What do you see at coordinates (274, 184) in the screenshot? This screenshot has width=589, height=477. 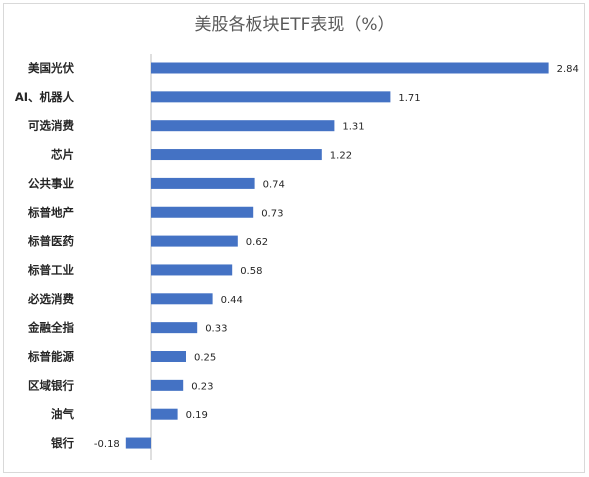 I see `value-label-5: 0.74` at bounding box center [274, 184].